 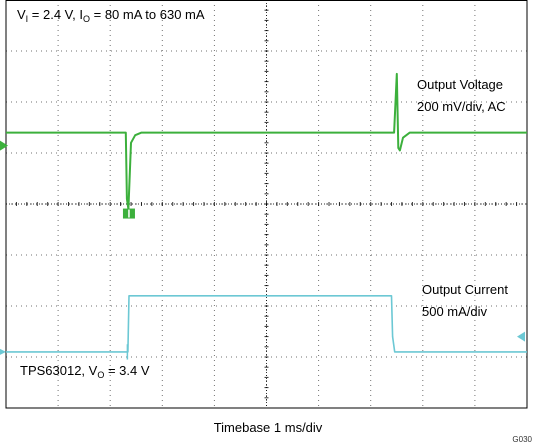 What do you see at coordinates (522, 439) in the screenshot?
I see `figure-id: G030` at bounding box center [522, 439].